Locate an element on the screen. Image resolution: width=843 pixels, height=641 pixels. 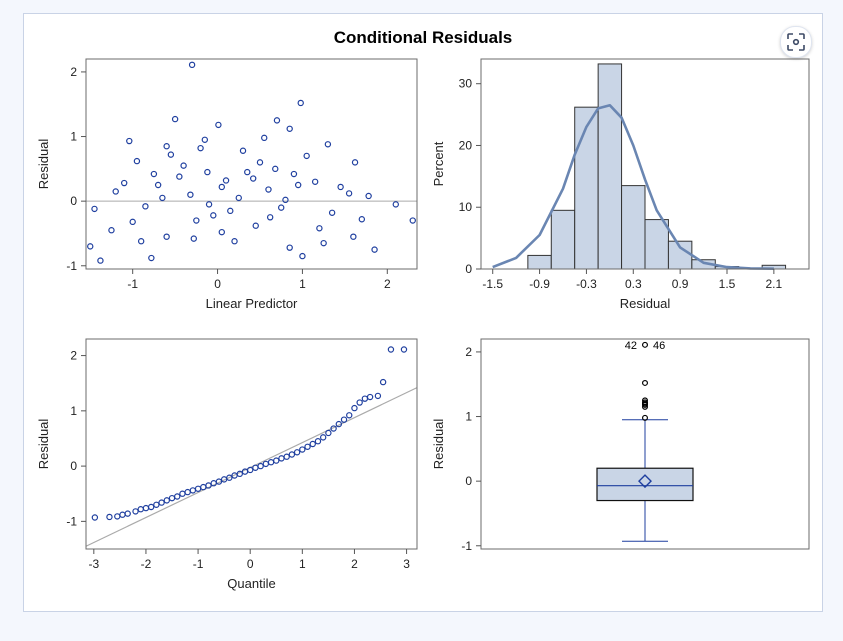
density-curve is located at coordinates (633, 187).